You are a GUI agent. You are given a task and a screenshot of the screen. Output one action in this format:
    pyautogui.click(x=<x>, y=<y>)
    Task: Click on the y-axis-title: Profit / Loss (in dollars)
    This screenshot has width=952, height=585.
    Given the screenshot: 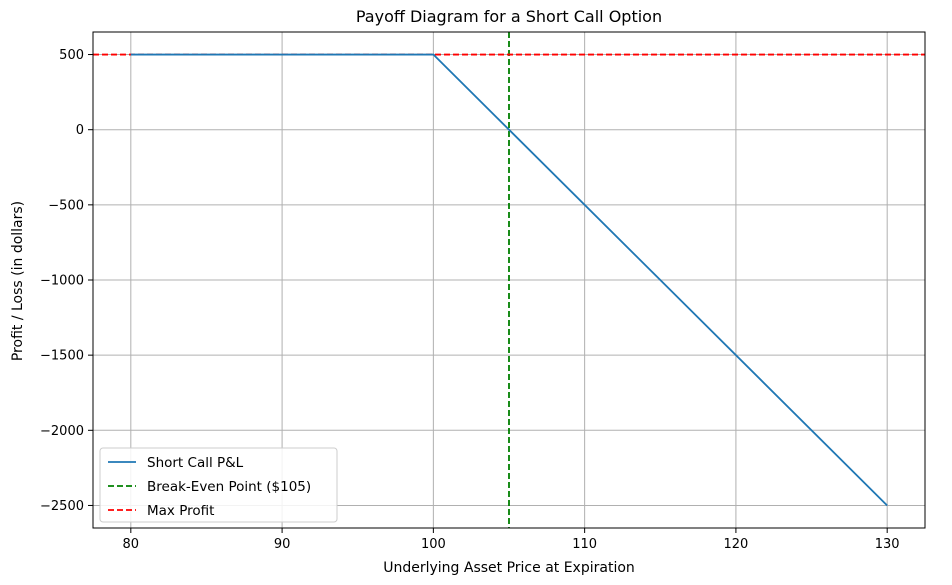 What is the action you would take?
    pyautogui.click(x=18, y=281)
    